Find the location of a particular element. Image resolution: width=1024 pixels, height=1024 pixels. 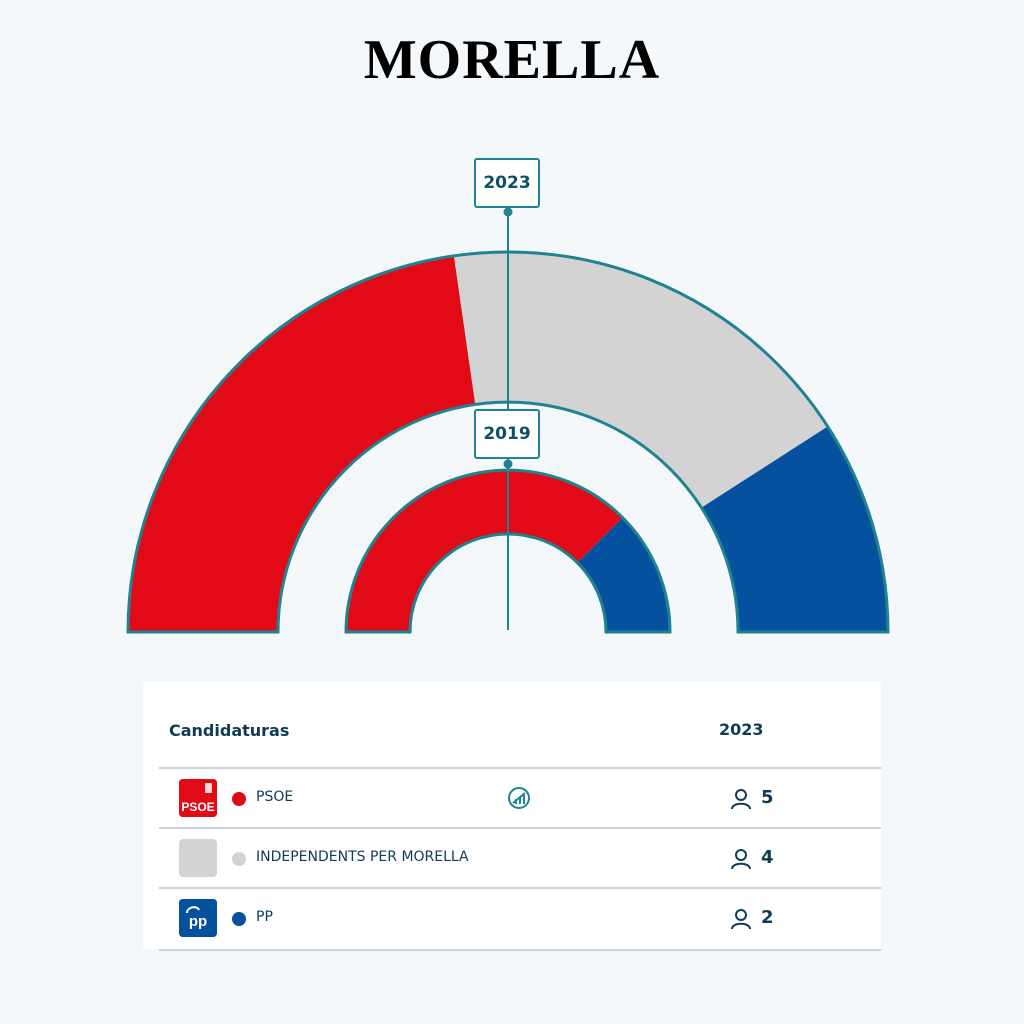

legend-dot-psoe is located at coordinates (239, 799).